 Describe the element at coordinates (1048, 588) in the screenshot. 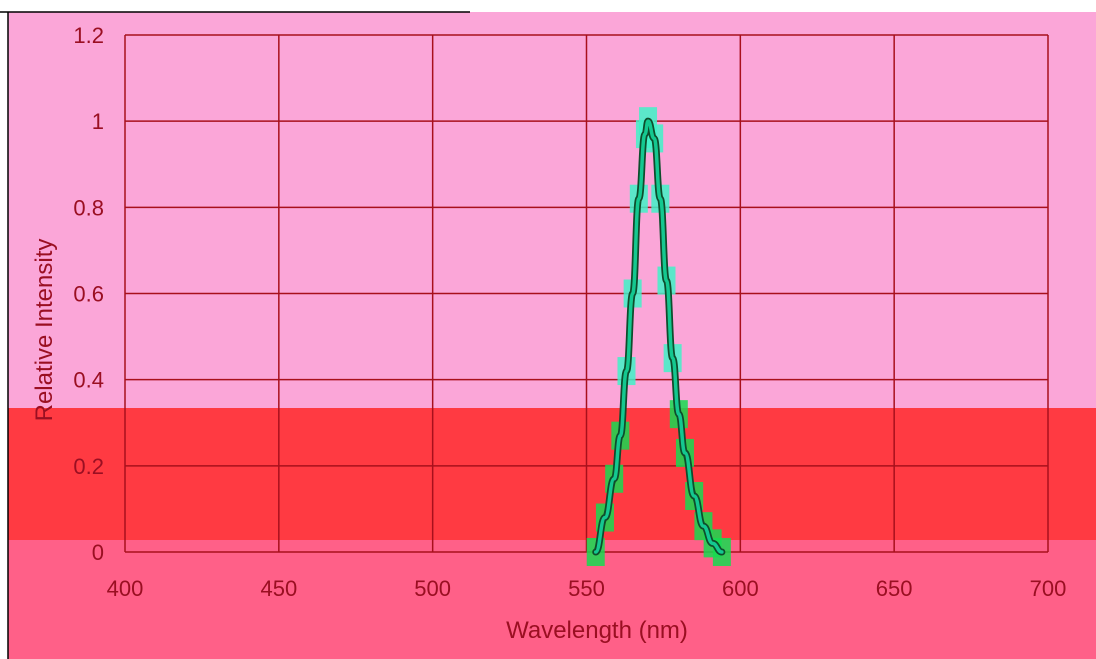

I see `x-tick-label: 700` at that location.